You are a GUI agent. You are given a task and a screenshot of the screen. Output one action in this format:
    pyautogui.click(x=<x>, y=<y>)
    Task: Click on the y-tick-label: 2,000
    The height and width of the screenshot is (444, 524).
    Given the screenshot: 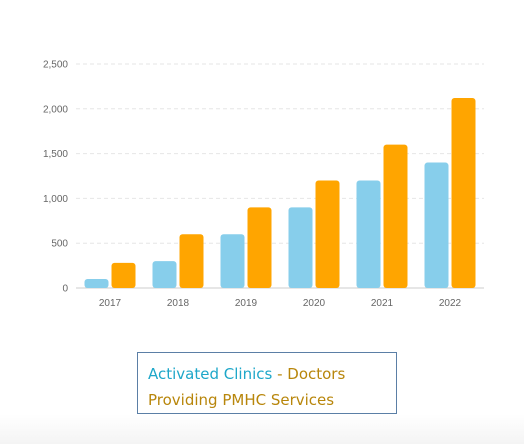 What is the action you would take?
    pyautogui.click(x=55, y=109)
    